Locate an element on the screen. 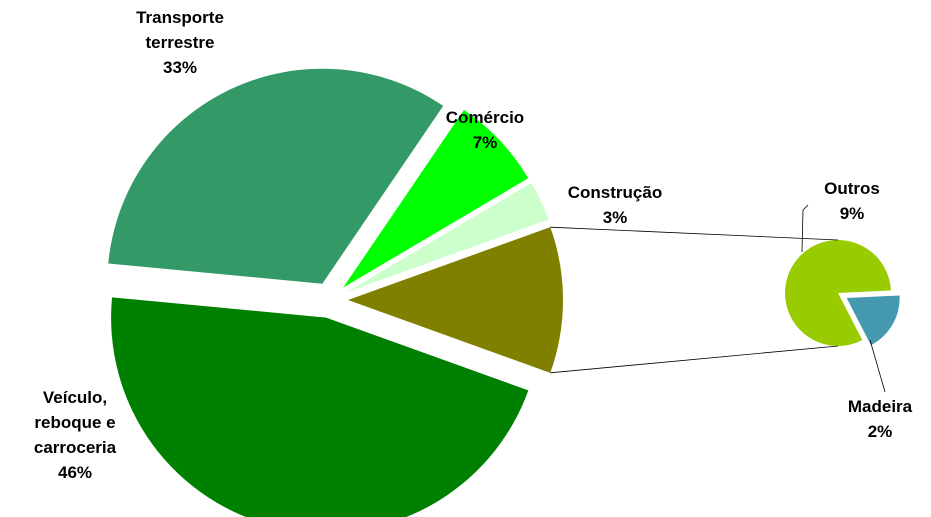  label-text: Madeira is located at coordinates (880, 406).